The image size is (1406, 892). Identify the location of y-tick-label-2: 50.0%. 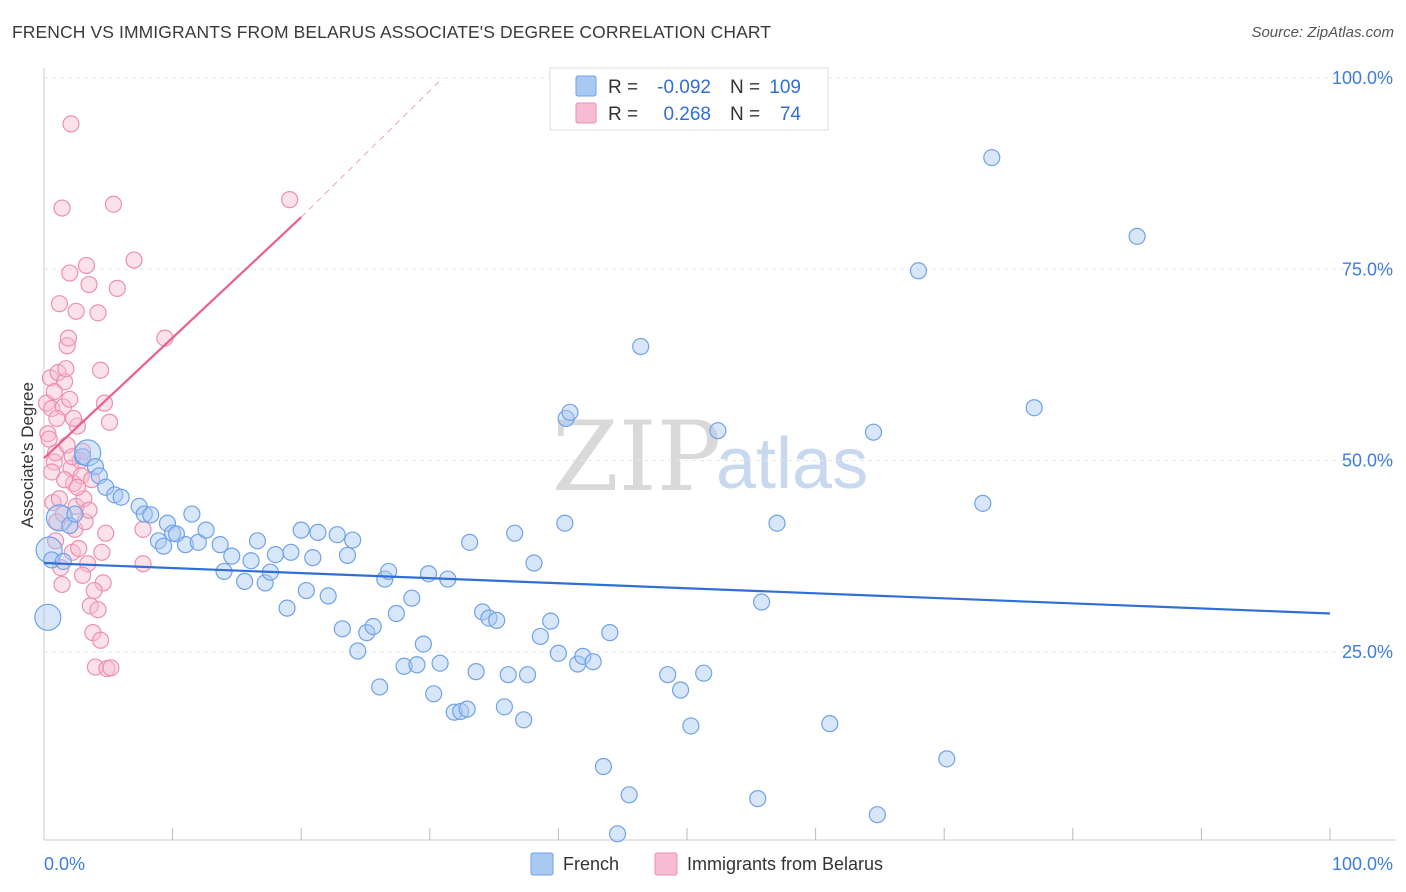
(1367, 461).